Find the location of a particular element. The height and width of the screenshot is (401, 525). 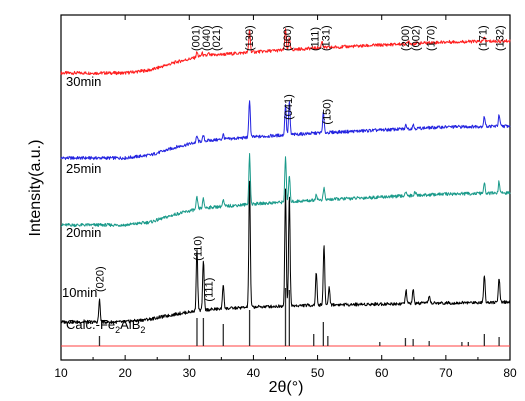

peak-label-(021): (021) is located at coordinates (217, 38).